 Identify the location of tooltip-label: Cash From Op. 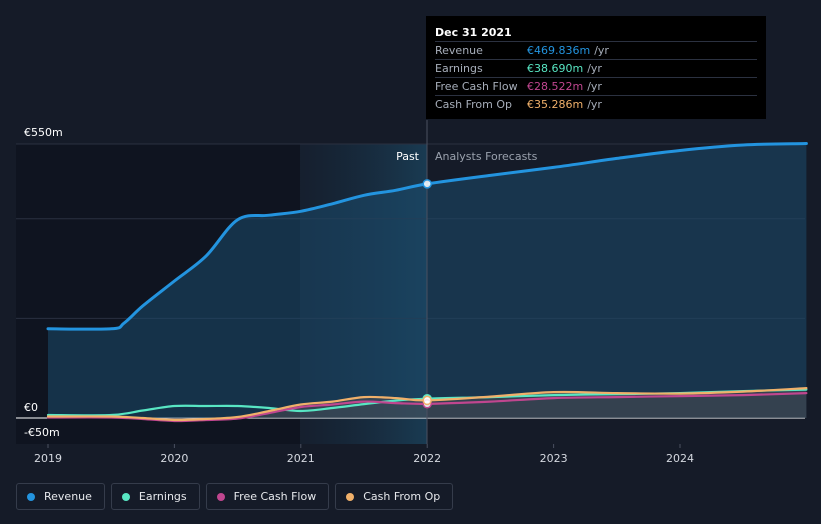
(474, 104).